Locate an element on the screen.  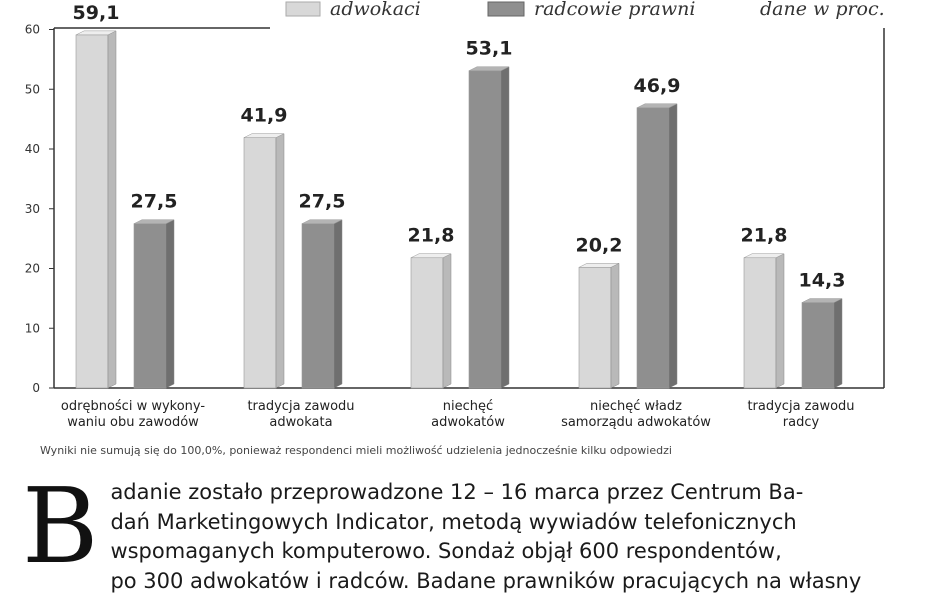
value-label: 53,1 is located at coordinates (489, 49).